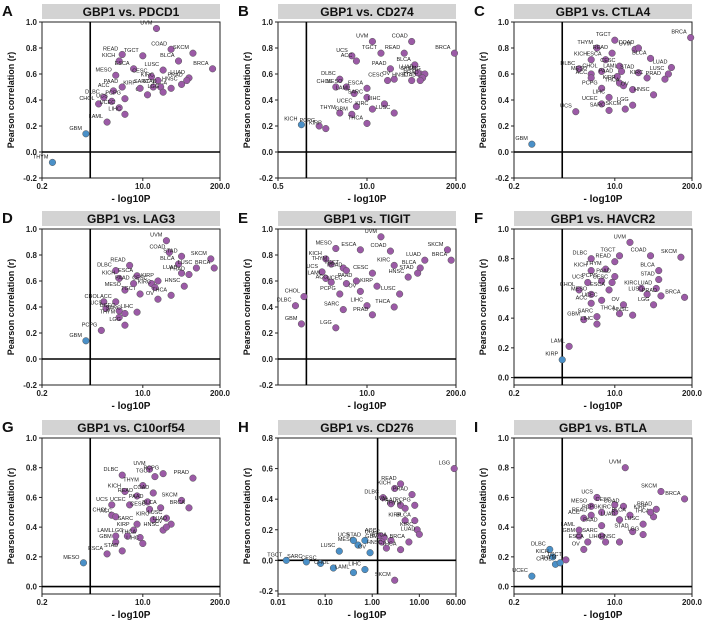  Describe the element at coordinates (321, 563) in the screenshot. I see `point-label: CHOL` at that location.